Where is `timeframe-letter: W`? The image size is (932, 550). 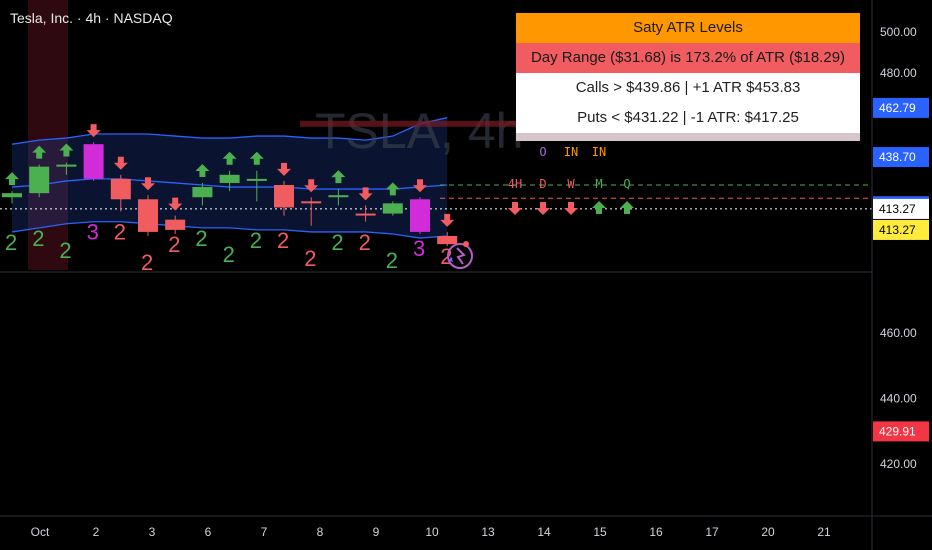 timeframe-letter: W is located at coordinates (571, 184).